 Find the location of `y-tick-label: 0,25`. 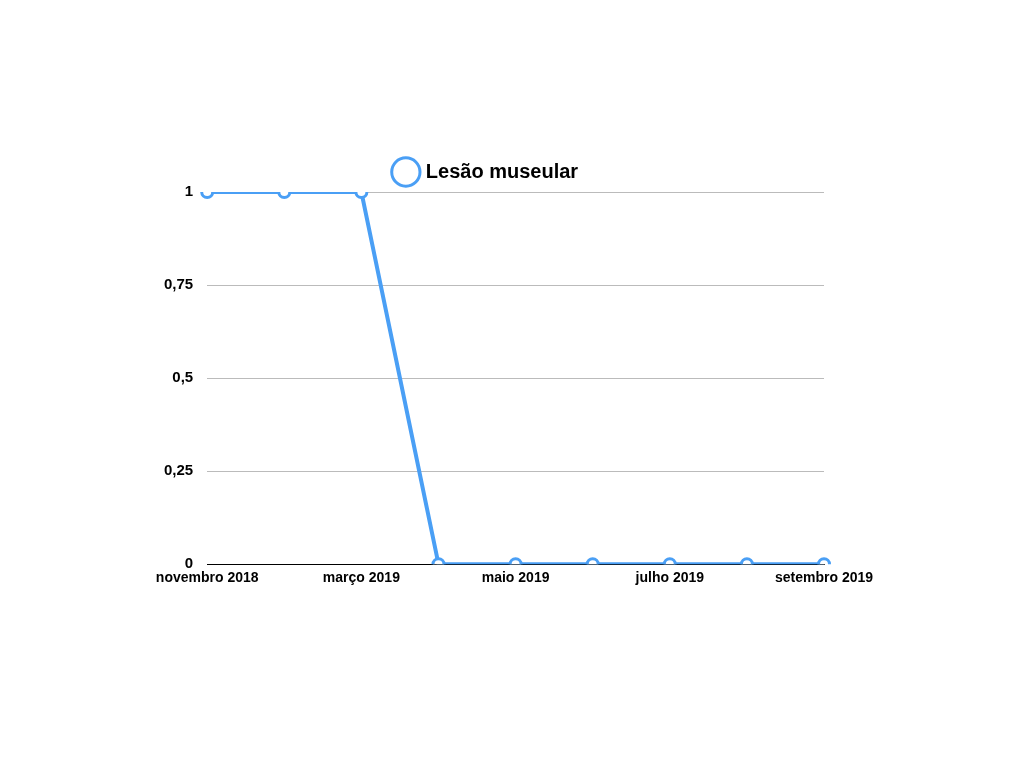

y-tick-label: 0,25 is located at coordinates (178, 470).